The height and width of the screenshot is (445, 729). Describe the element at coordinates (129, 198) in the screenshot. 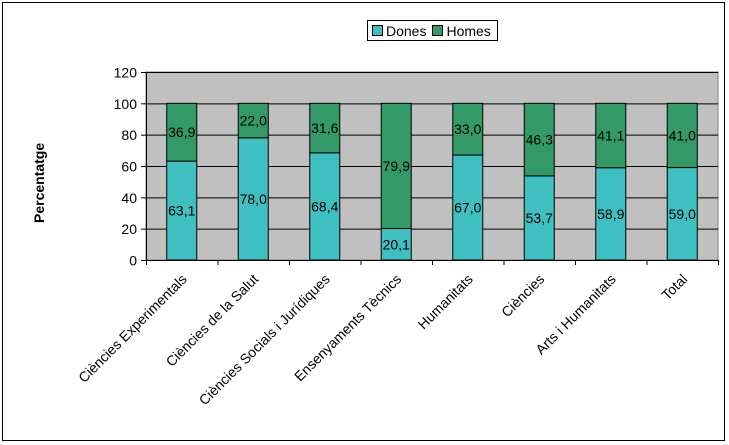

I see `y-tick-label: 40` at that location.